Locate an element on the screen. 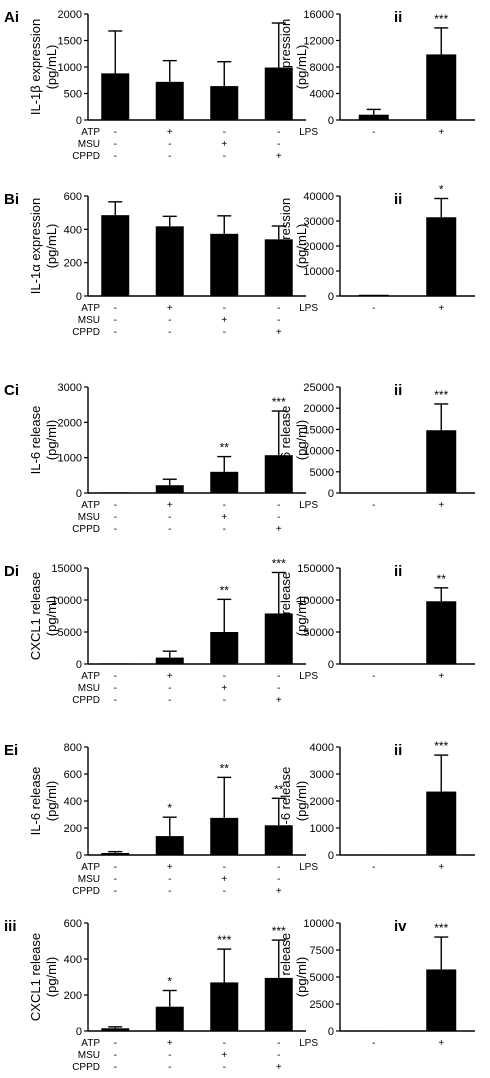 The width and height of the screenshot is (490, 1078). y-tick-label: 200 is located at coordinates (73, 264).